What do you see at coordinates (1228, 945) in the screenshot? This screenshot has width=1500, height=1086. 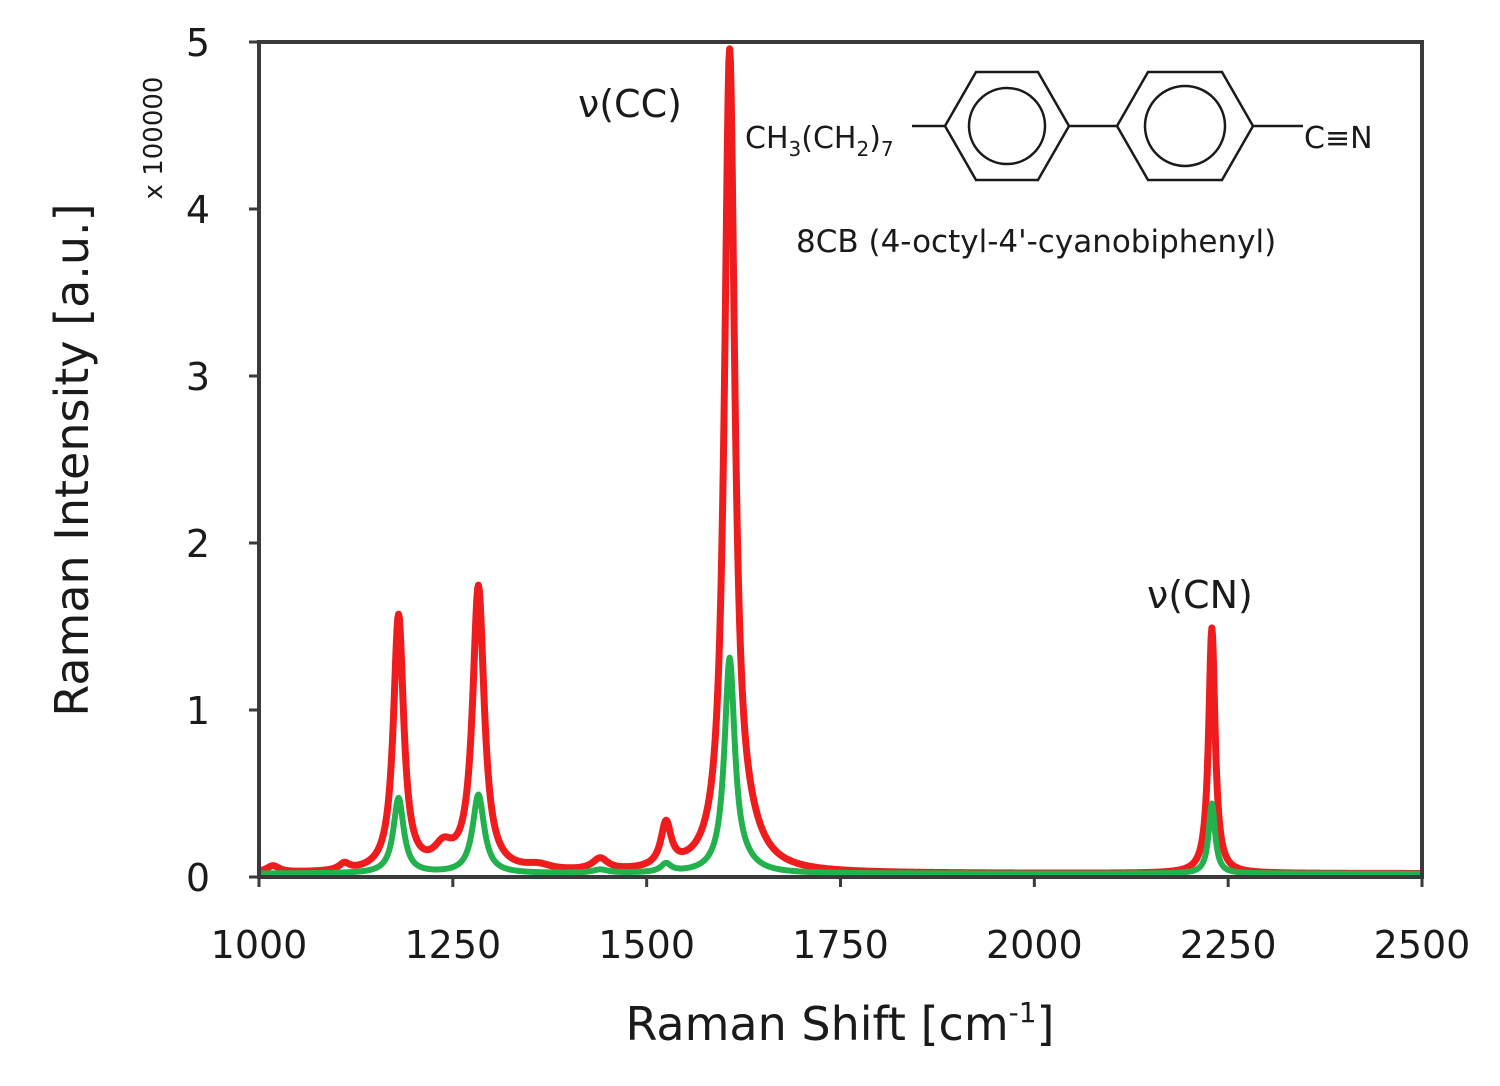 I see `x-tick-label: 2250` at bounding box center [1228, 945].